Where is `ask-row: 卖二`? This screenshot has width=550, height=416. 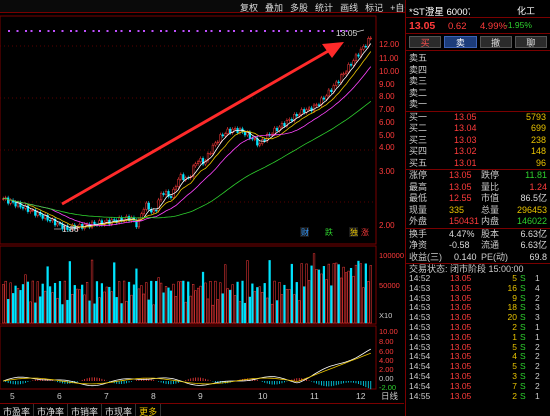 ask-row: 卖二 is located at coordinates (418, 92).